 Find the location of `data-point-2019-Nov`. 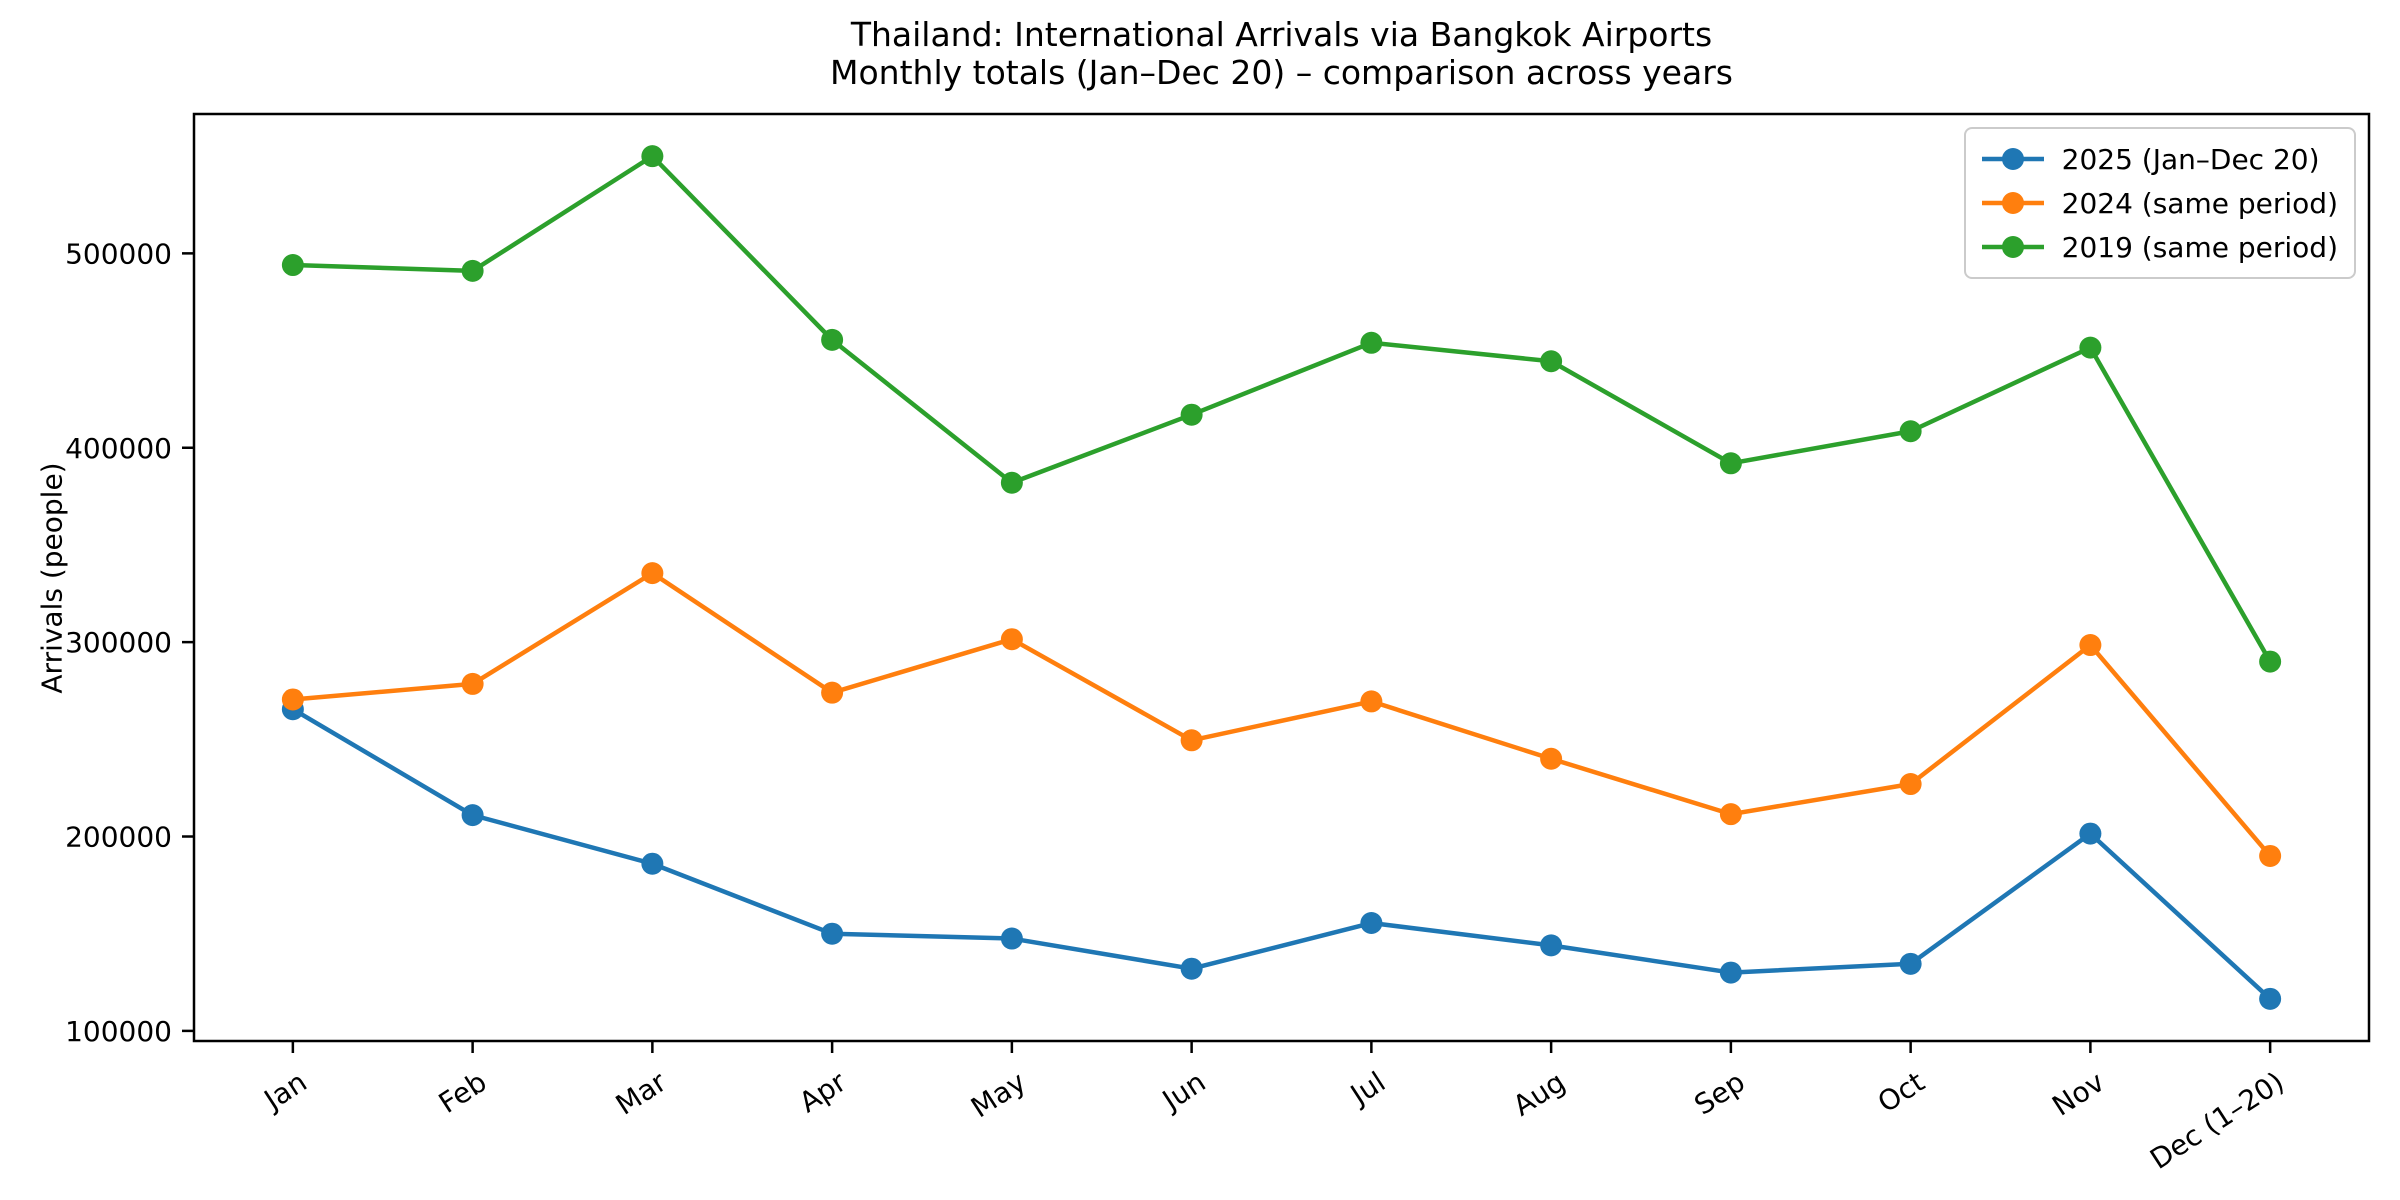

data-point-2019-Nov is located at coordinates (2090, 347).